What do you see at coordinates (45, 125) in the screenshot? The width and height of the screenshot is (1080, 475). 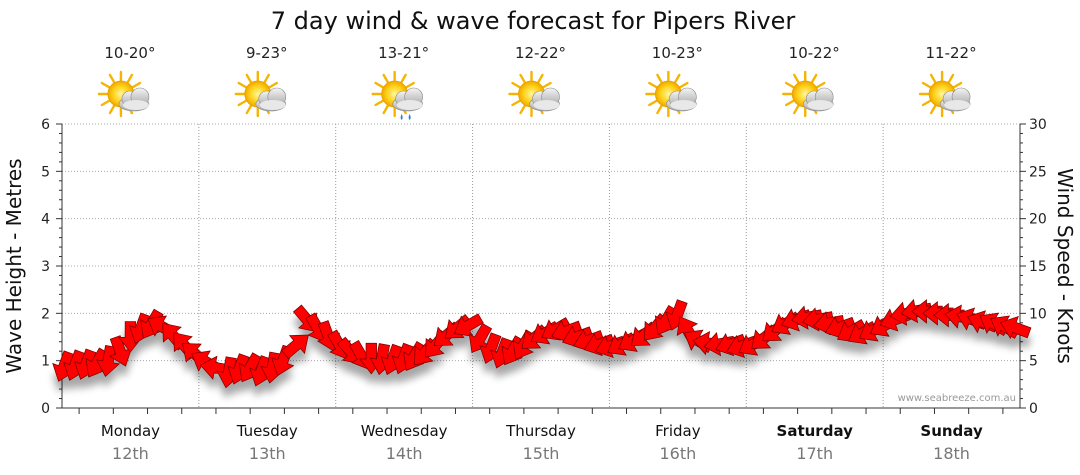 I see `left-tick-label: 6` at bounding box center [45, 125].